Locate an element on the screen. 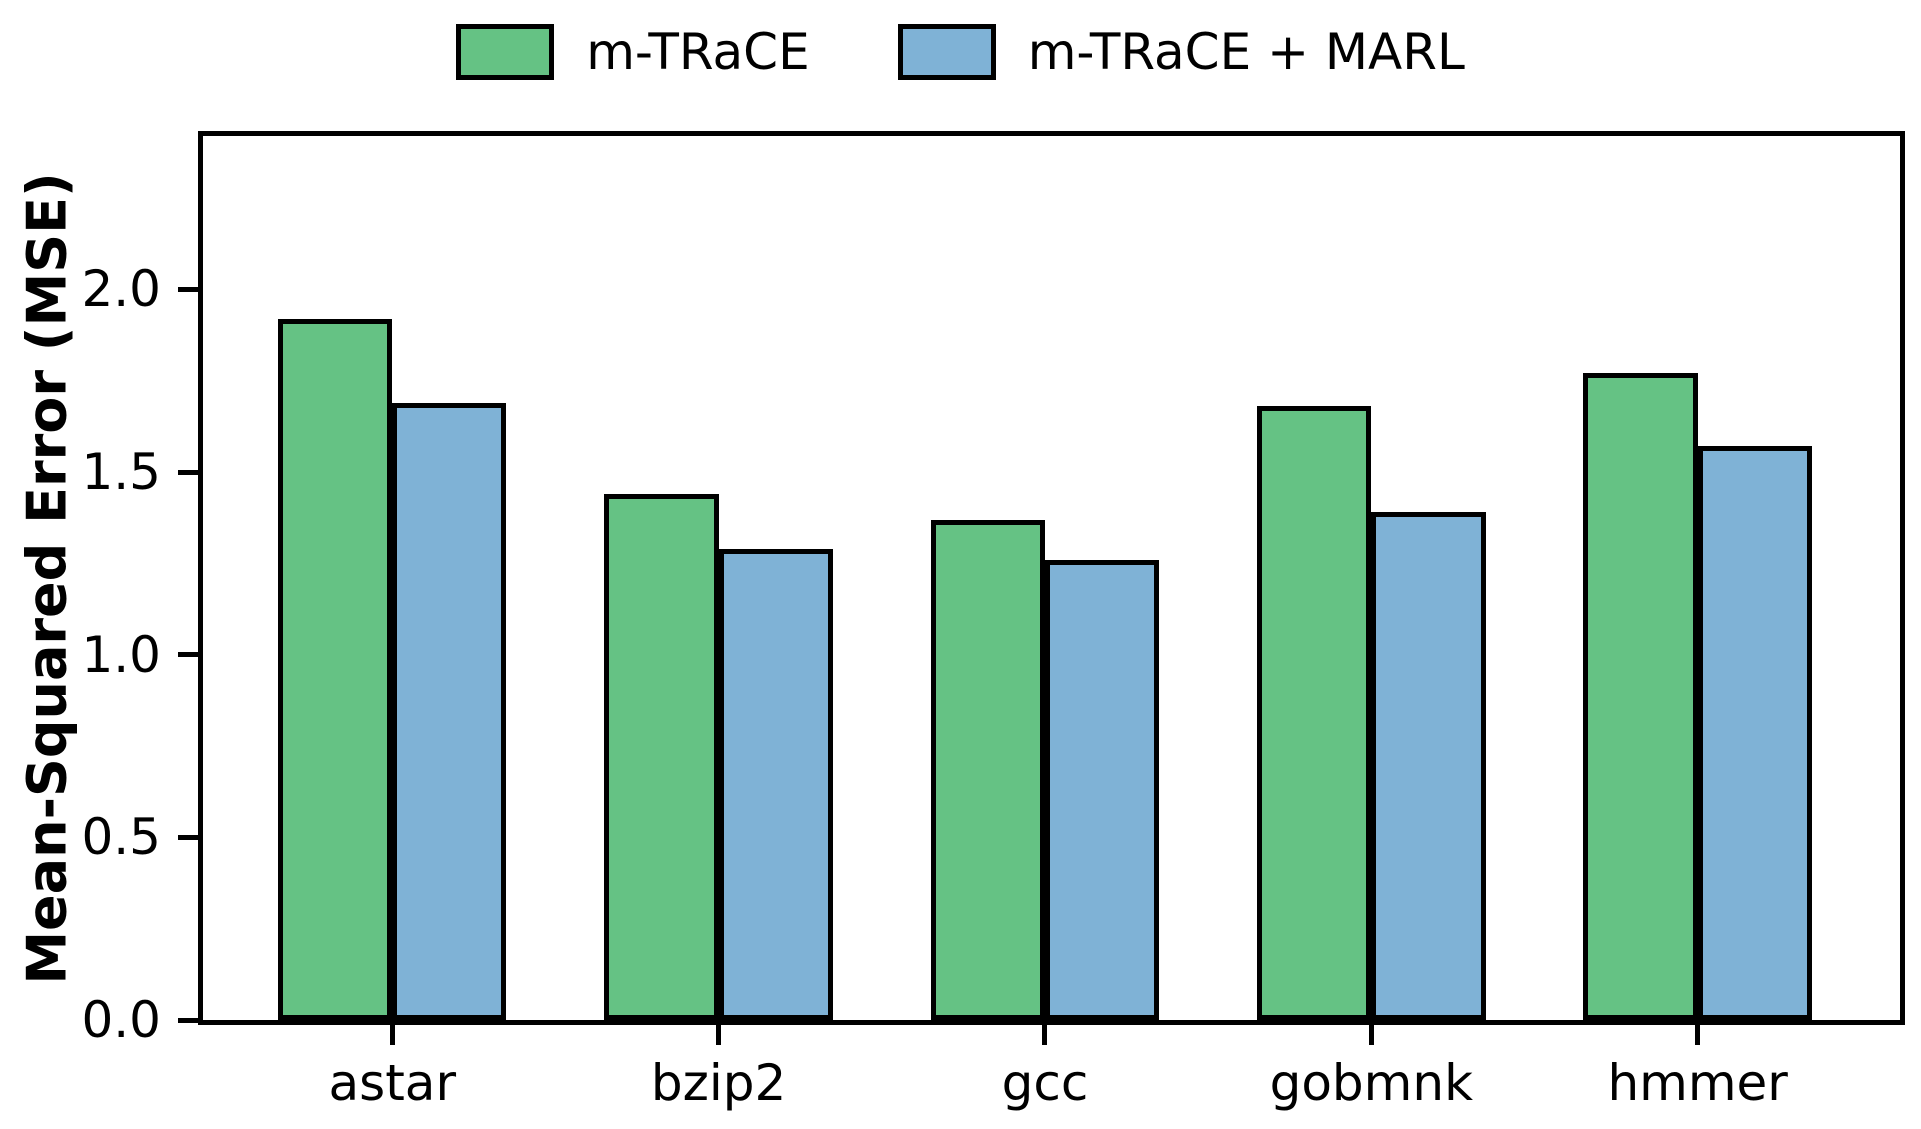  x-tick-label-gobmnk: gobmnk is located at coordinates (1371, 1083).